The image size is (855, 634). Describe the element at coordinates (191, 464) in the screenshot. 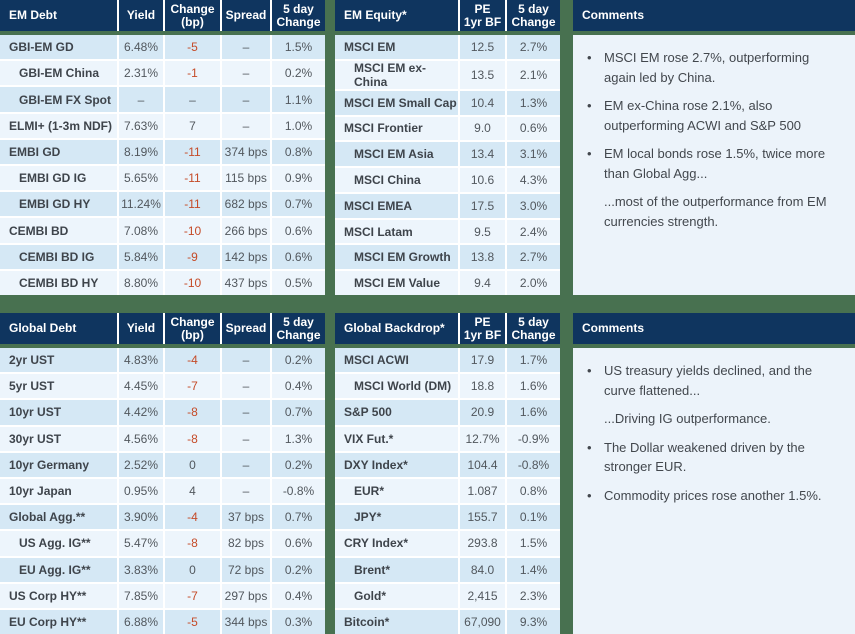

I see `cell-value: 0` at that location.